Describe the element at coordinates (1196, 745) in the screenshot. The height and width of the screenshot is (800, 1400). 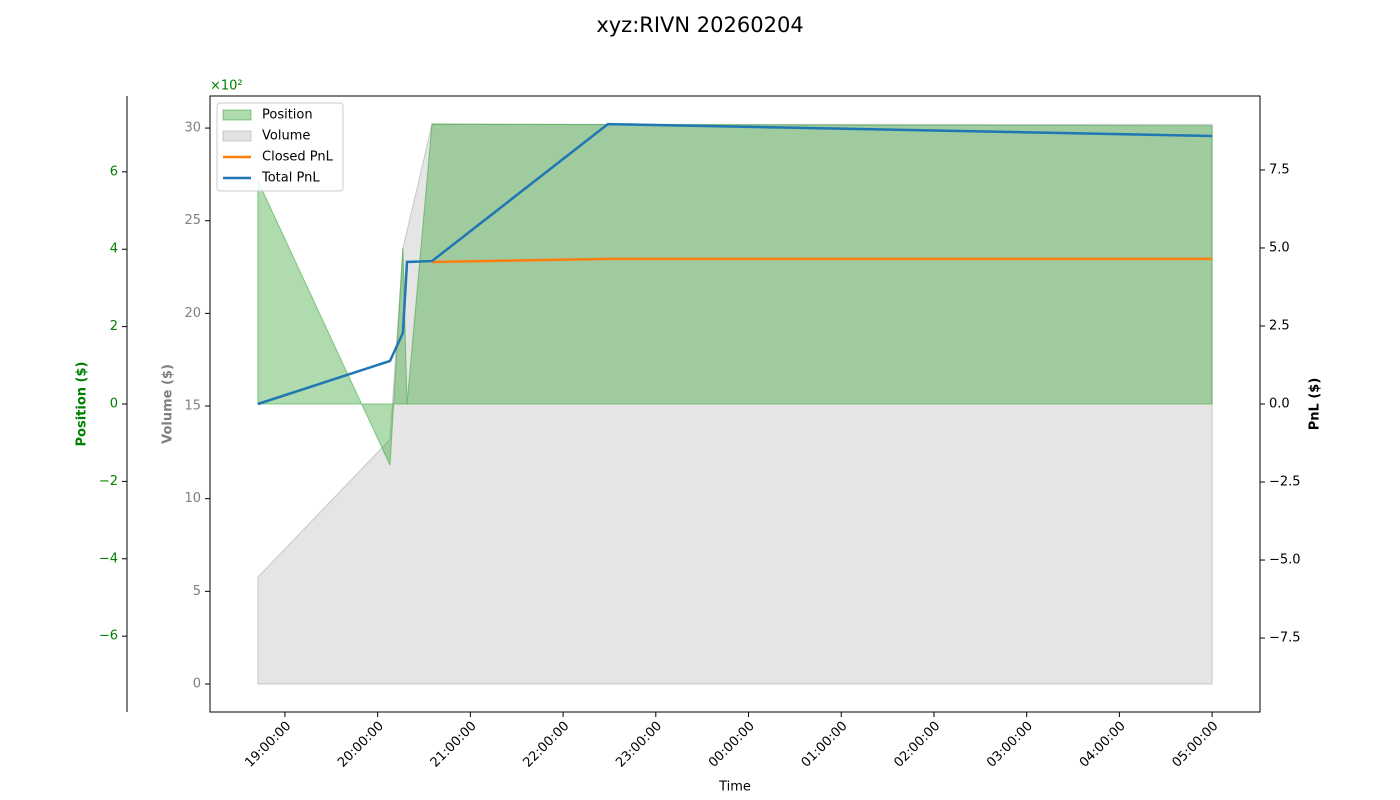
I see `x-tick-label: 05:00:00` at that location.